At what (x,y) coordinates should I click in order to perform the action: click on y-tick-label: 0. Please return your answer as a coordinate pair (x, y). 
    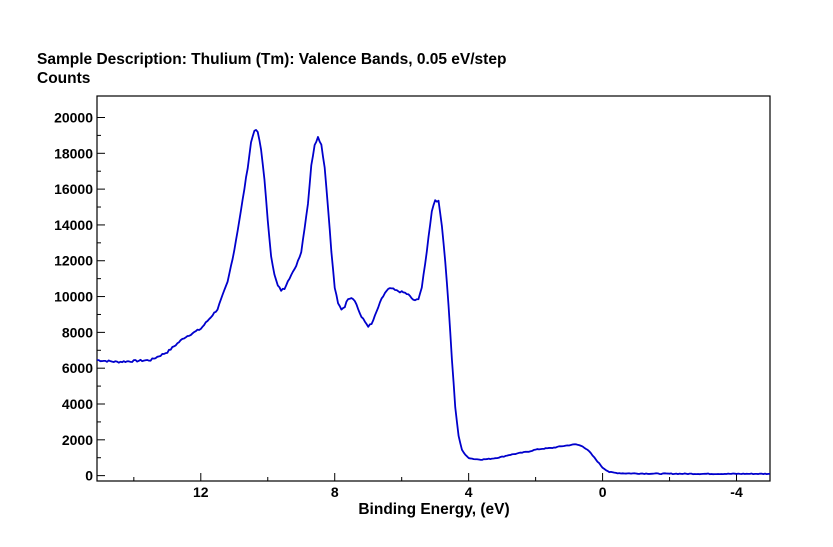
    Looking at the image, I should click on (89, 476).